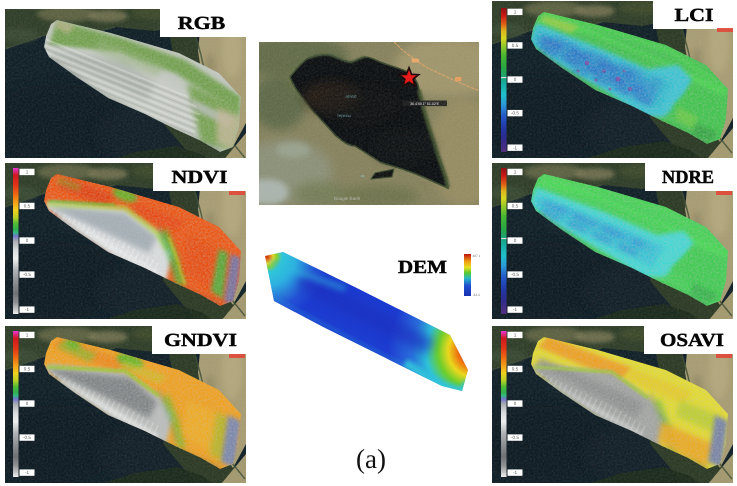 The image size is (737, 486). What do you see at coordinates (692, 341) in the screenshot?
I see `svg-text: OSAVI` at bounding box center [692, 341].